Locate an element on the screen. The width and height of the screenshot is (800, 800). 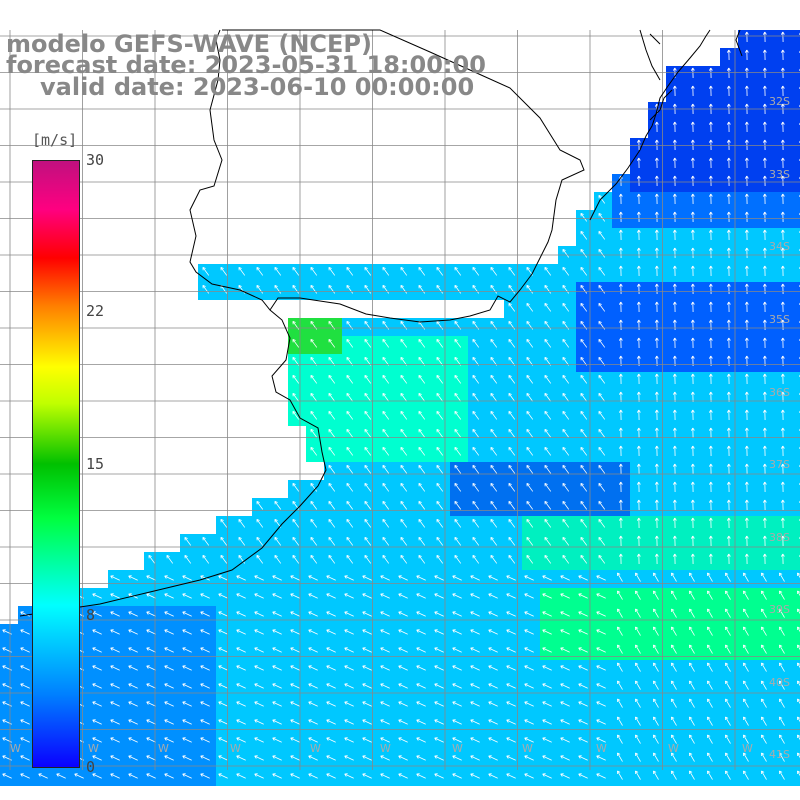
colorbar-tick-15: 15 is located at coordinates (95, 464).